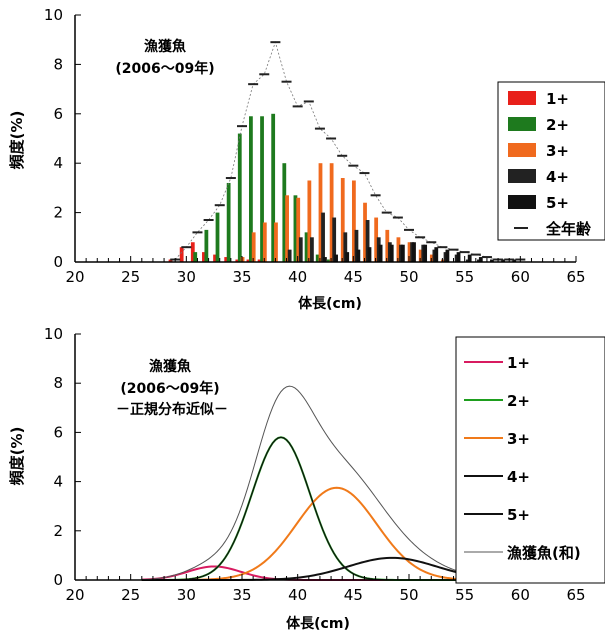 Image resolution: width=605 pixels, height=635 pixels. Describe the element at coordinates (557, 99) in the screenshot. I see `legend-label: 1+` at that location.